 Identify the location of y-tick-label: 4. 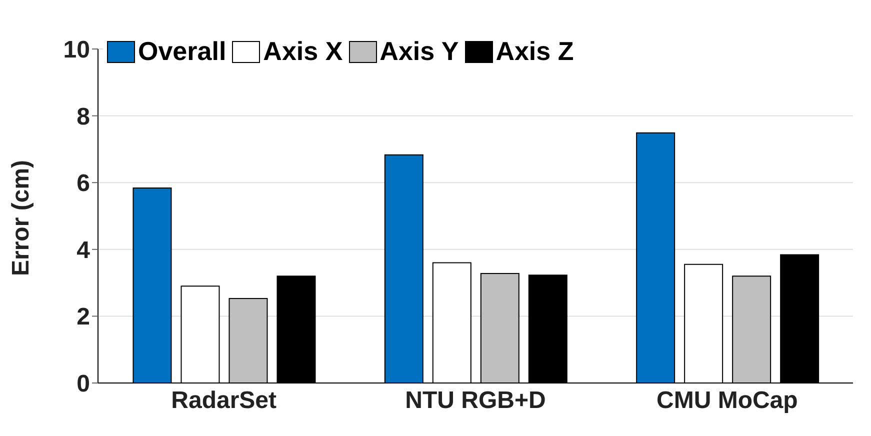
(83, 250).